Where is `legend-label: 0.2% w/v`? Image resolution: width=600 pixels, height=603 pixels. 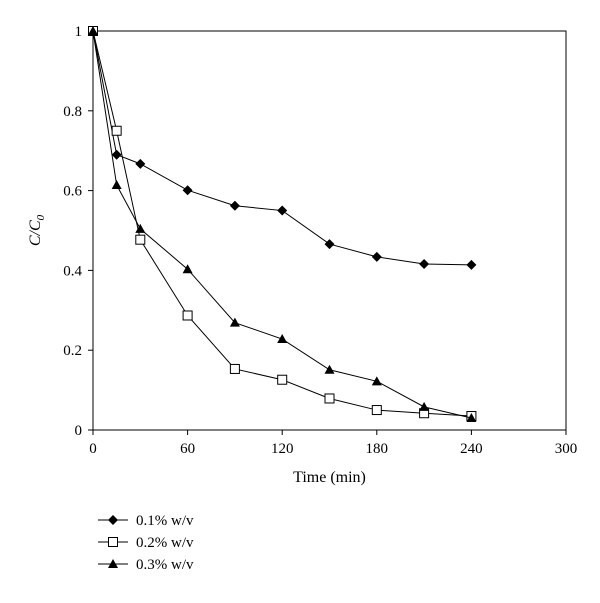 legend-label: 0.2% w/v is located at coordinates (165, 543).